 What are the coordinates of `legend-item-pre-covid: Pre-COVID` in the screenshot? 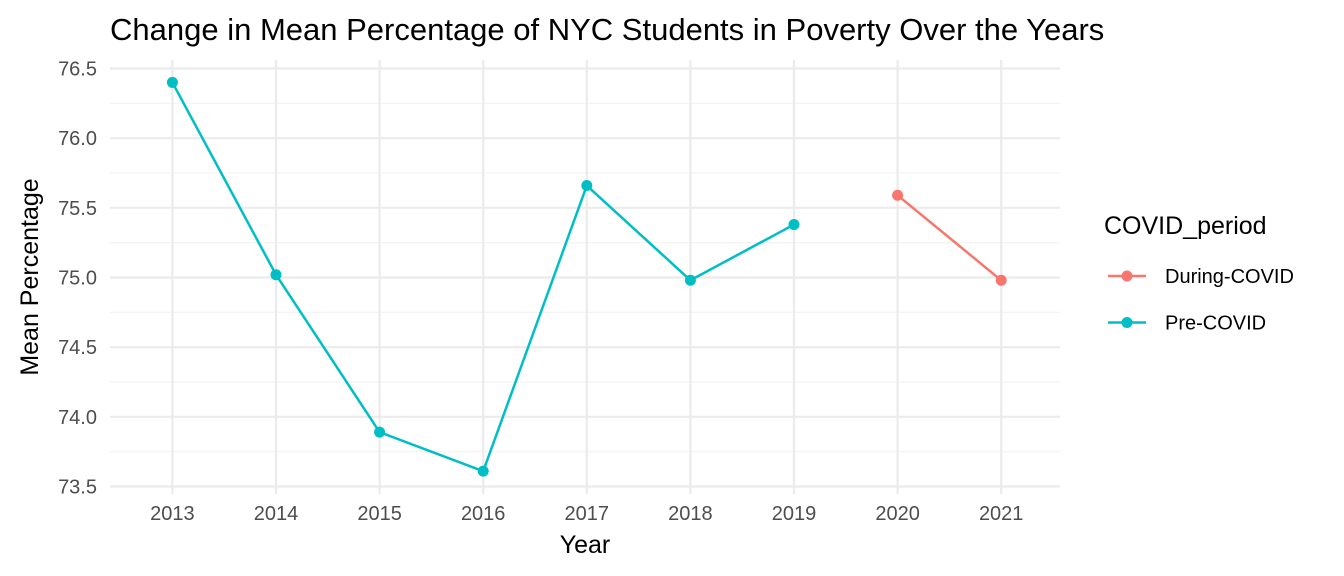 It's located at (1187, 324).